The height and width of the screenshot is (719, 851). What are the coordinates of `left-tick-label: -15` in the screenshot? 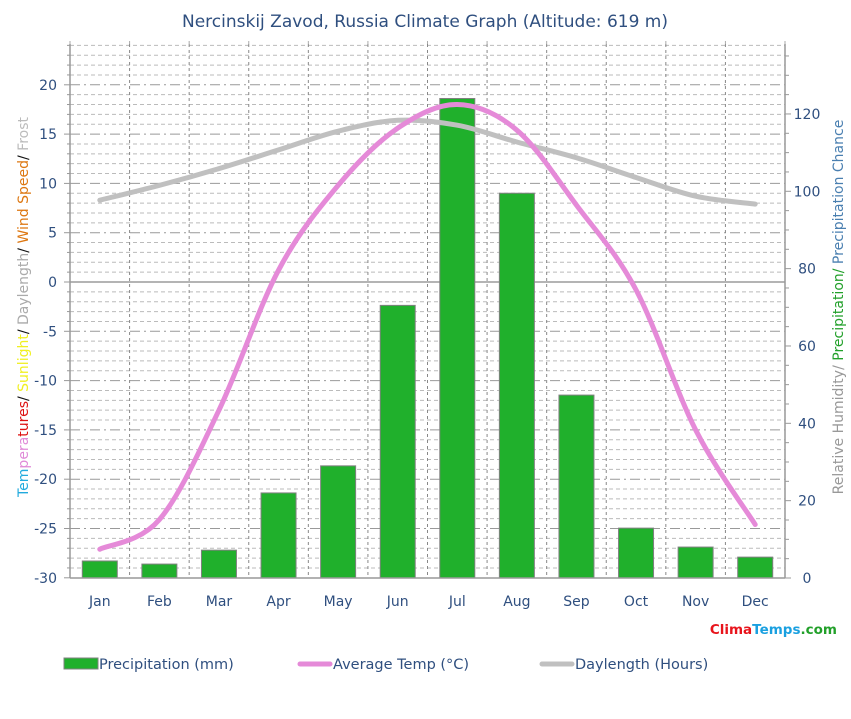 It's located at (45, 431).